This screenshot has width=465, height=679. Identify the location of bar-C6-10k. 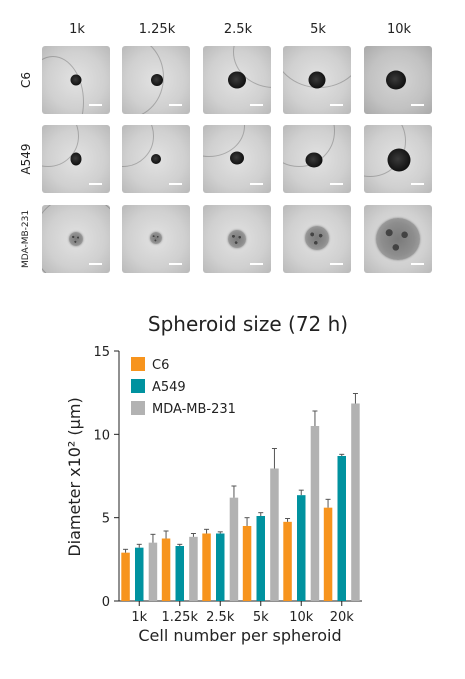
(287, 561).